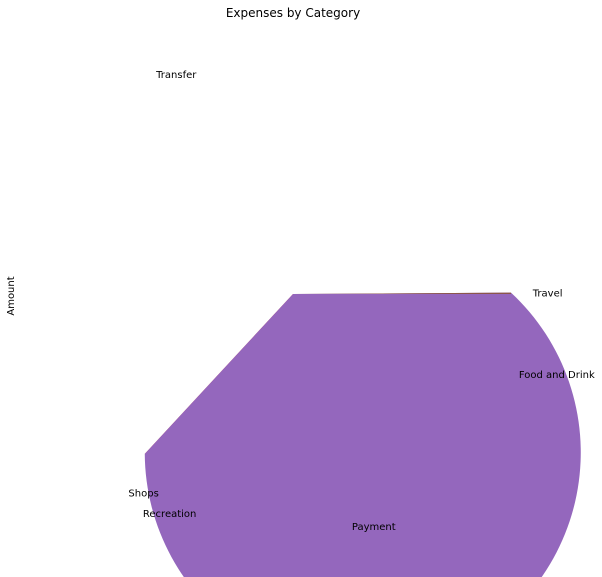 The height and width of the screenshot is (577, 602). What do you see at coordinates (374, 527) in the screenshot?
I see `slice-label-payment: Payment` at bounding box center [374, 527].